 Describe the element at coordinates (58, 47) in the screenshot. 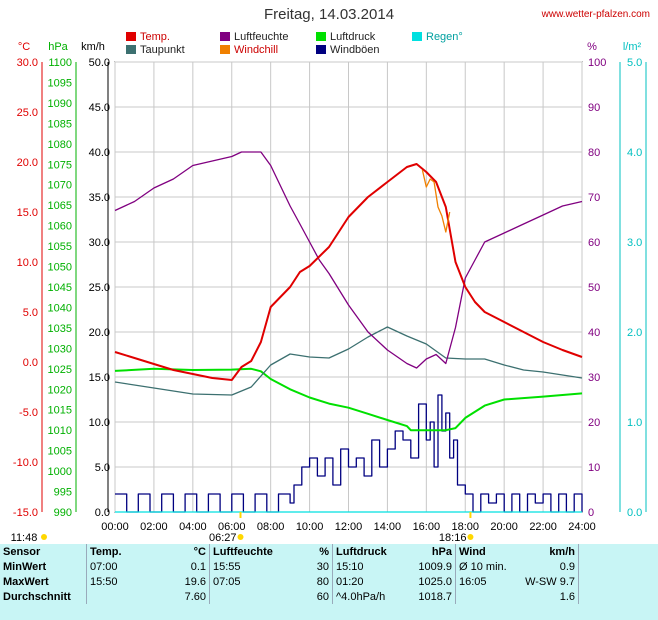

I see `axis-unit-pressure: hPa` at that location.